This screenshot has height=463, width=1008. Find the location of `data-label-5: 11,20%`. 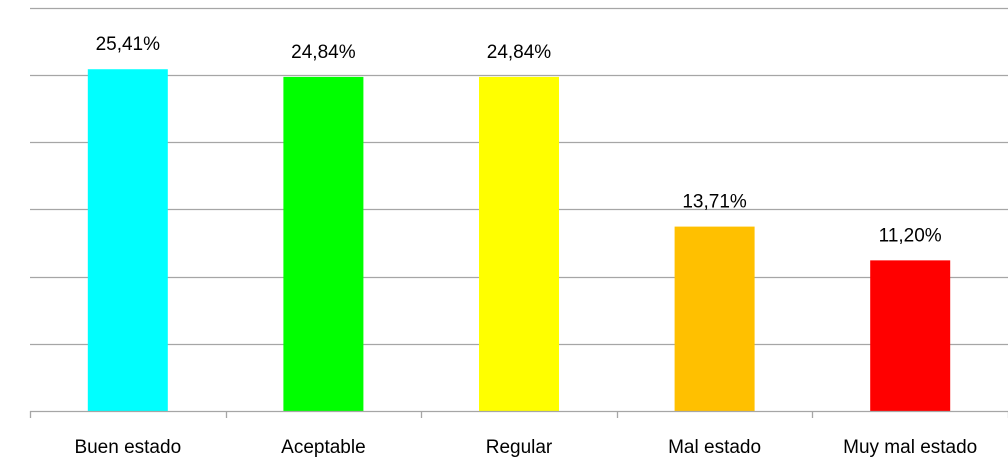

data-label-5: 11,20% is located at coordinates (910, 235).